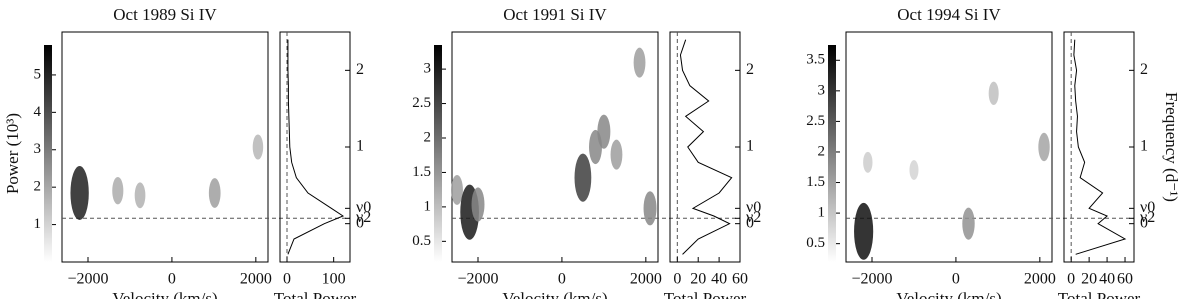  What do you see at coordinates (38, 74) in the screenshot?
I see `colorbar-tick-label: 5` at bounding box center [38, 74].